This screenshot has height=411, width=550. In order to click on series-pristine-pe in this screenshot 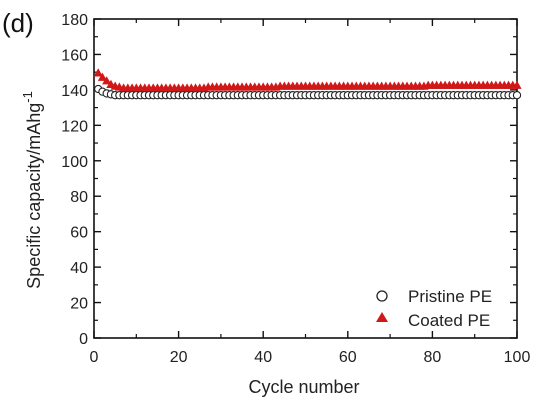, I will do `click(308, 92)`.